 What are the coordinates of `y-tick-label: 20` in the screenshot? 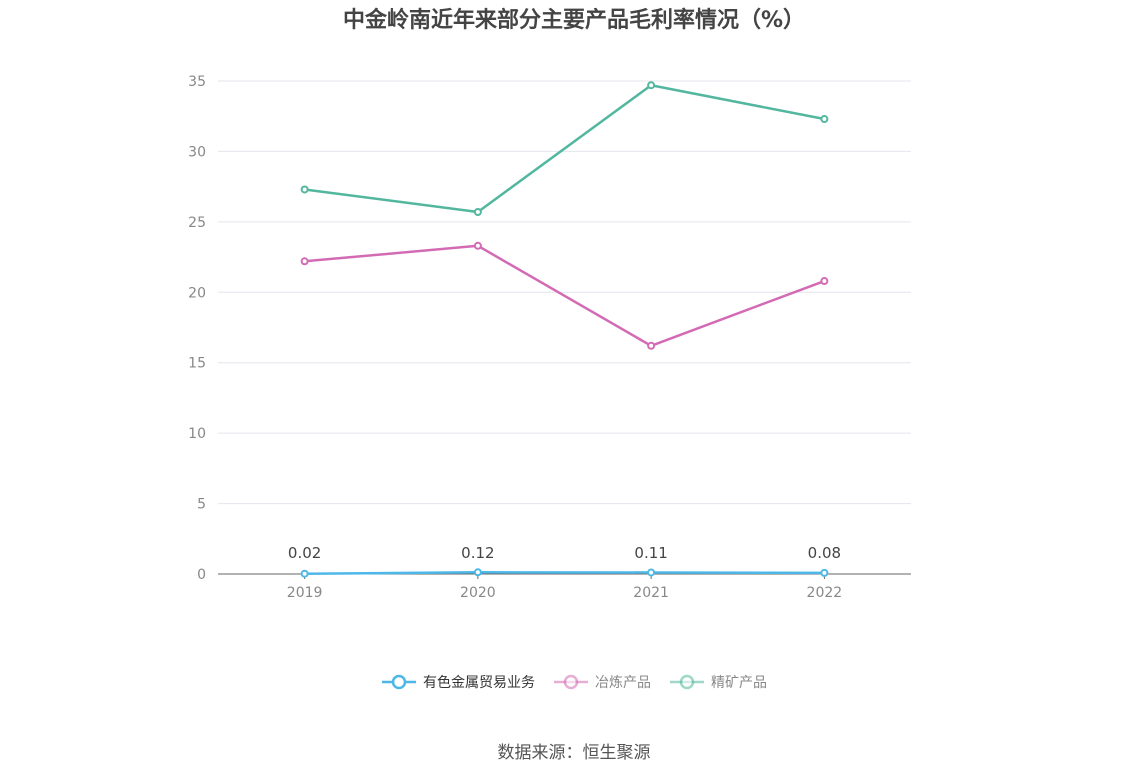 It's located at (197, 293).